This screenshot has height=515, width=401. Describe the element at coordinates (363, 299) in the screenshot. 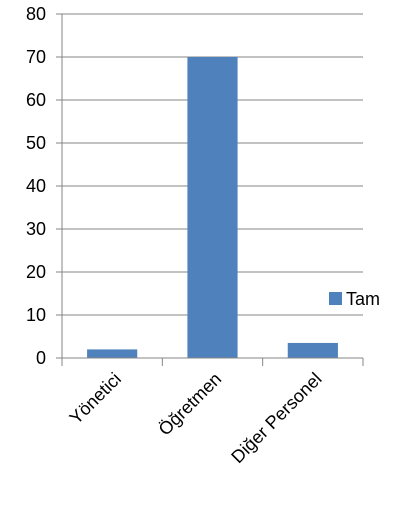

I see `legend-label: Tam` at that location.